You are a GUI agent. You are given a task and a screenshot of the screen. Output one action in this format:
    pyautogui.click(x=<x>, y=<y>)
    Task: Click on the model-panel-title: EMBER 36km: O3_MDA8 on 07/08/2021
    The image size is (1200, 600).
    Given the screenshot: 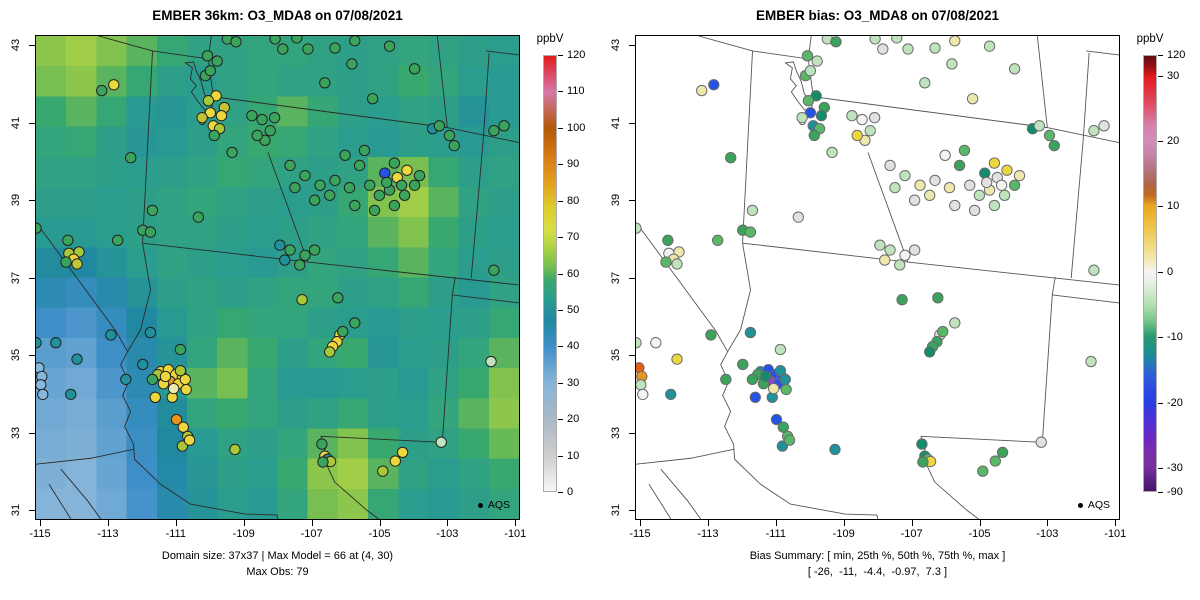 What is the action you would take?
    pyautogui.click(x=277, y=15)
    